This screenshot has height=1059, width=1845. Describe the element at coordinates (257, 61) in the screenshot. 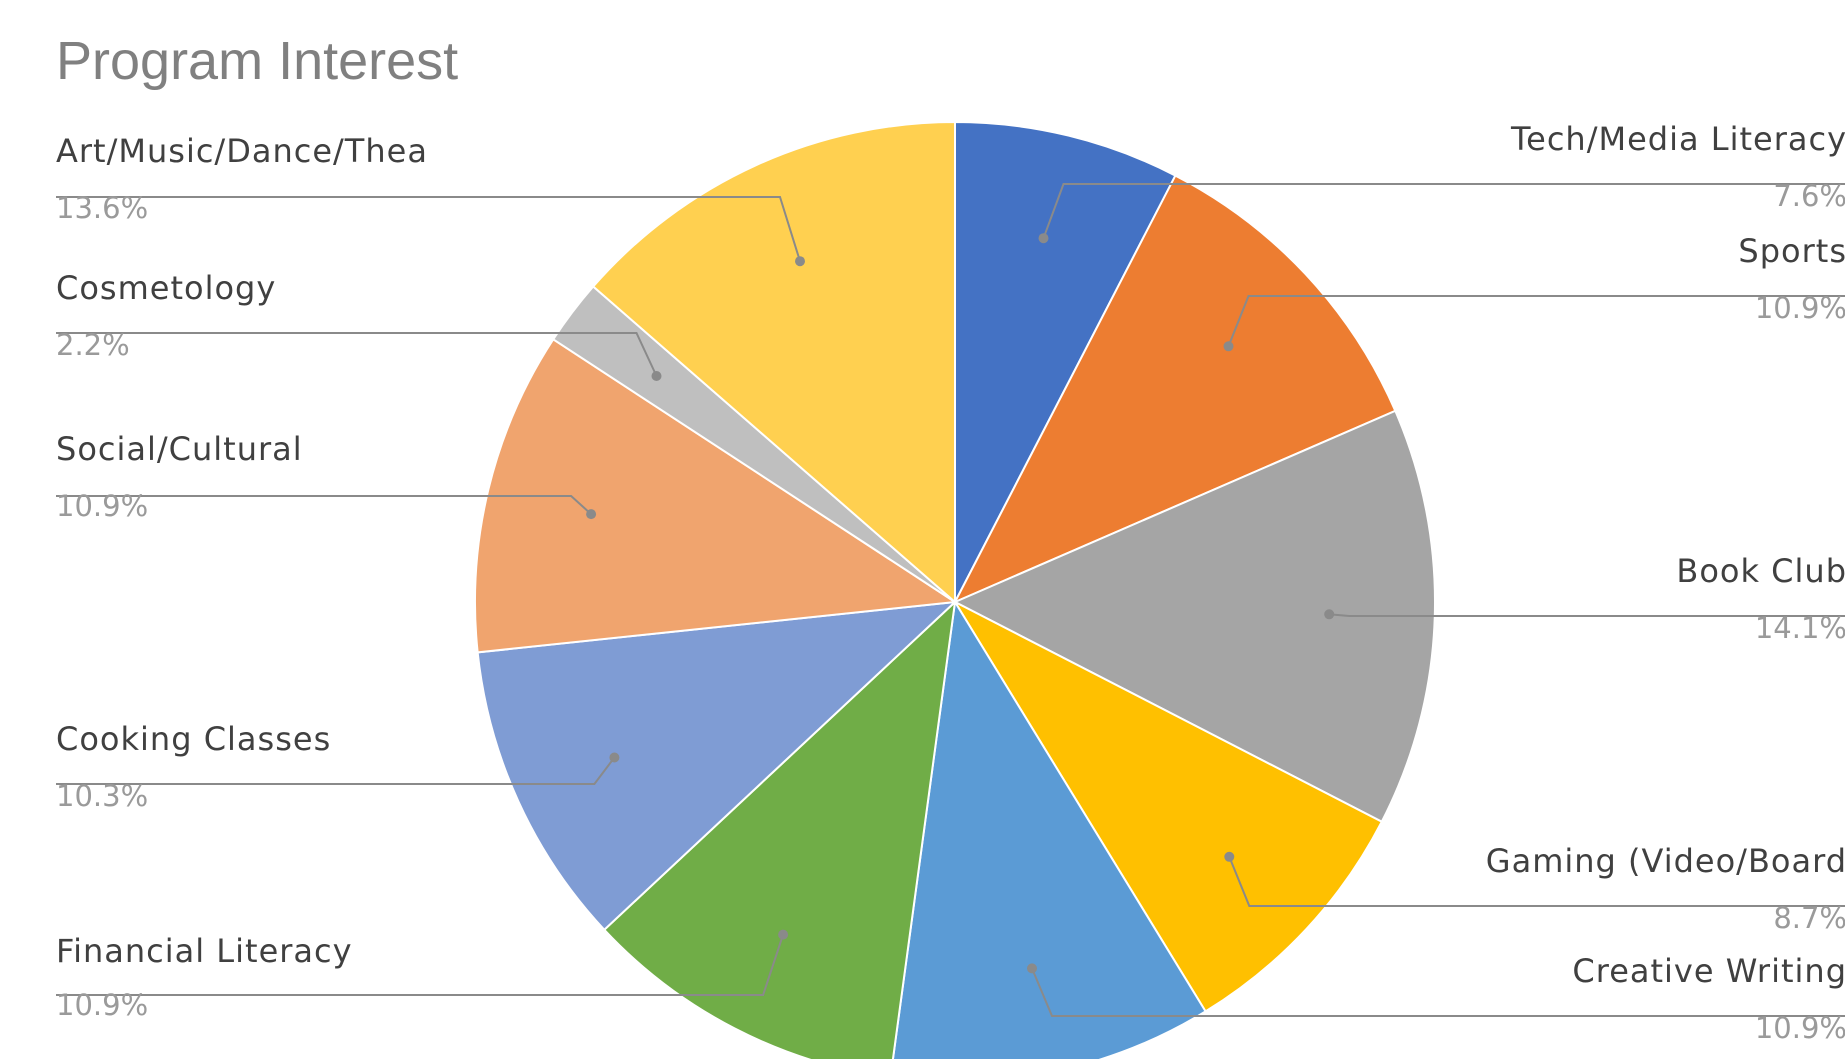

I see `chart-title: Program Interest` at that location.